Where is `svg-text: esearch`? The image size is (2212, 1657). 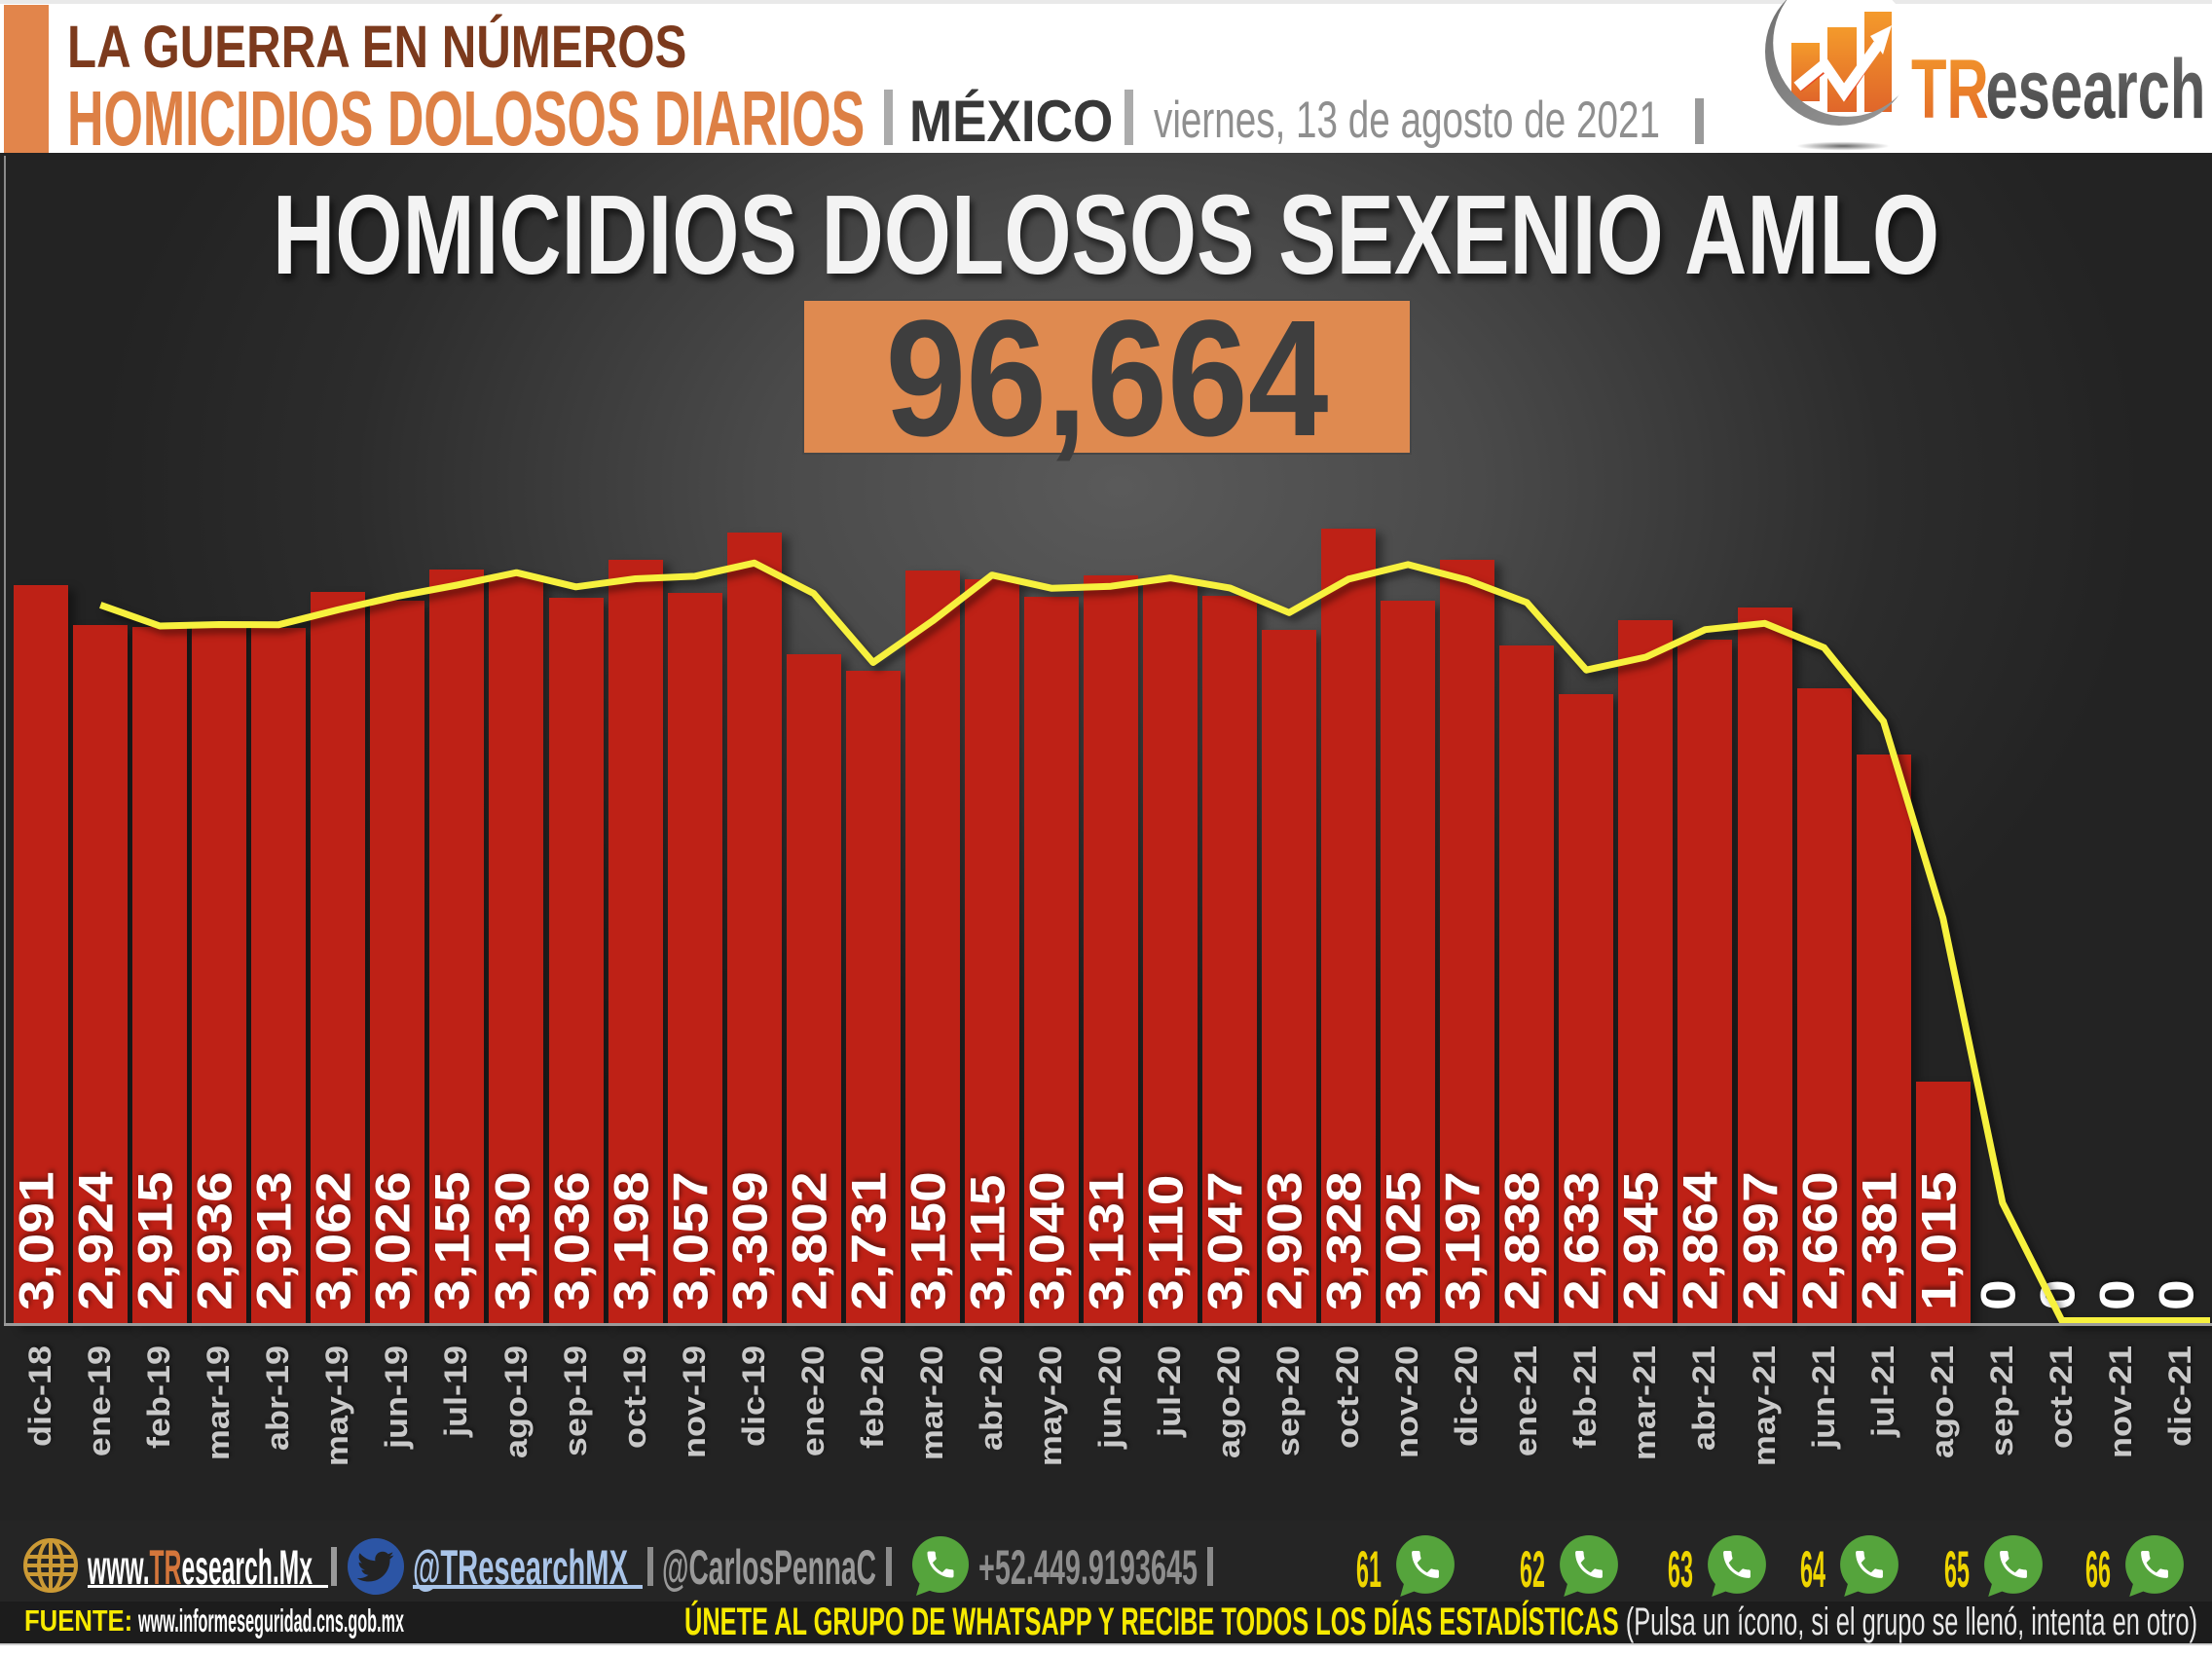
svg-text: esearch is located at coordinates (2095, 88).